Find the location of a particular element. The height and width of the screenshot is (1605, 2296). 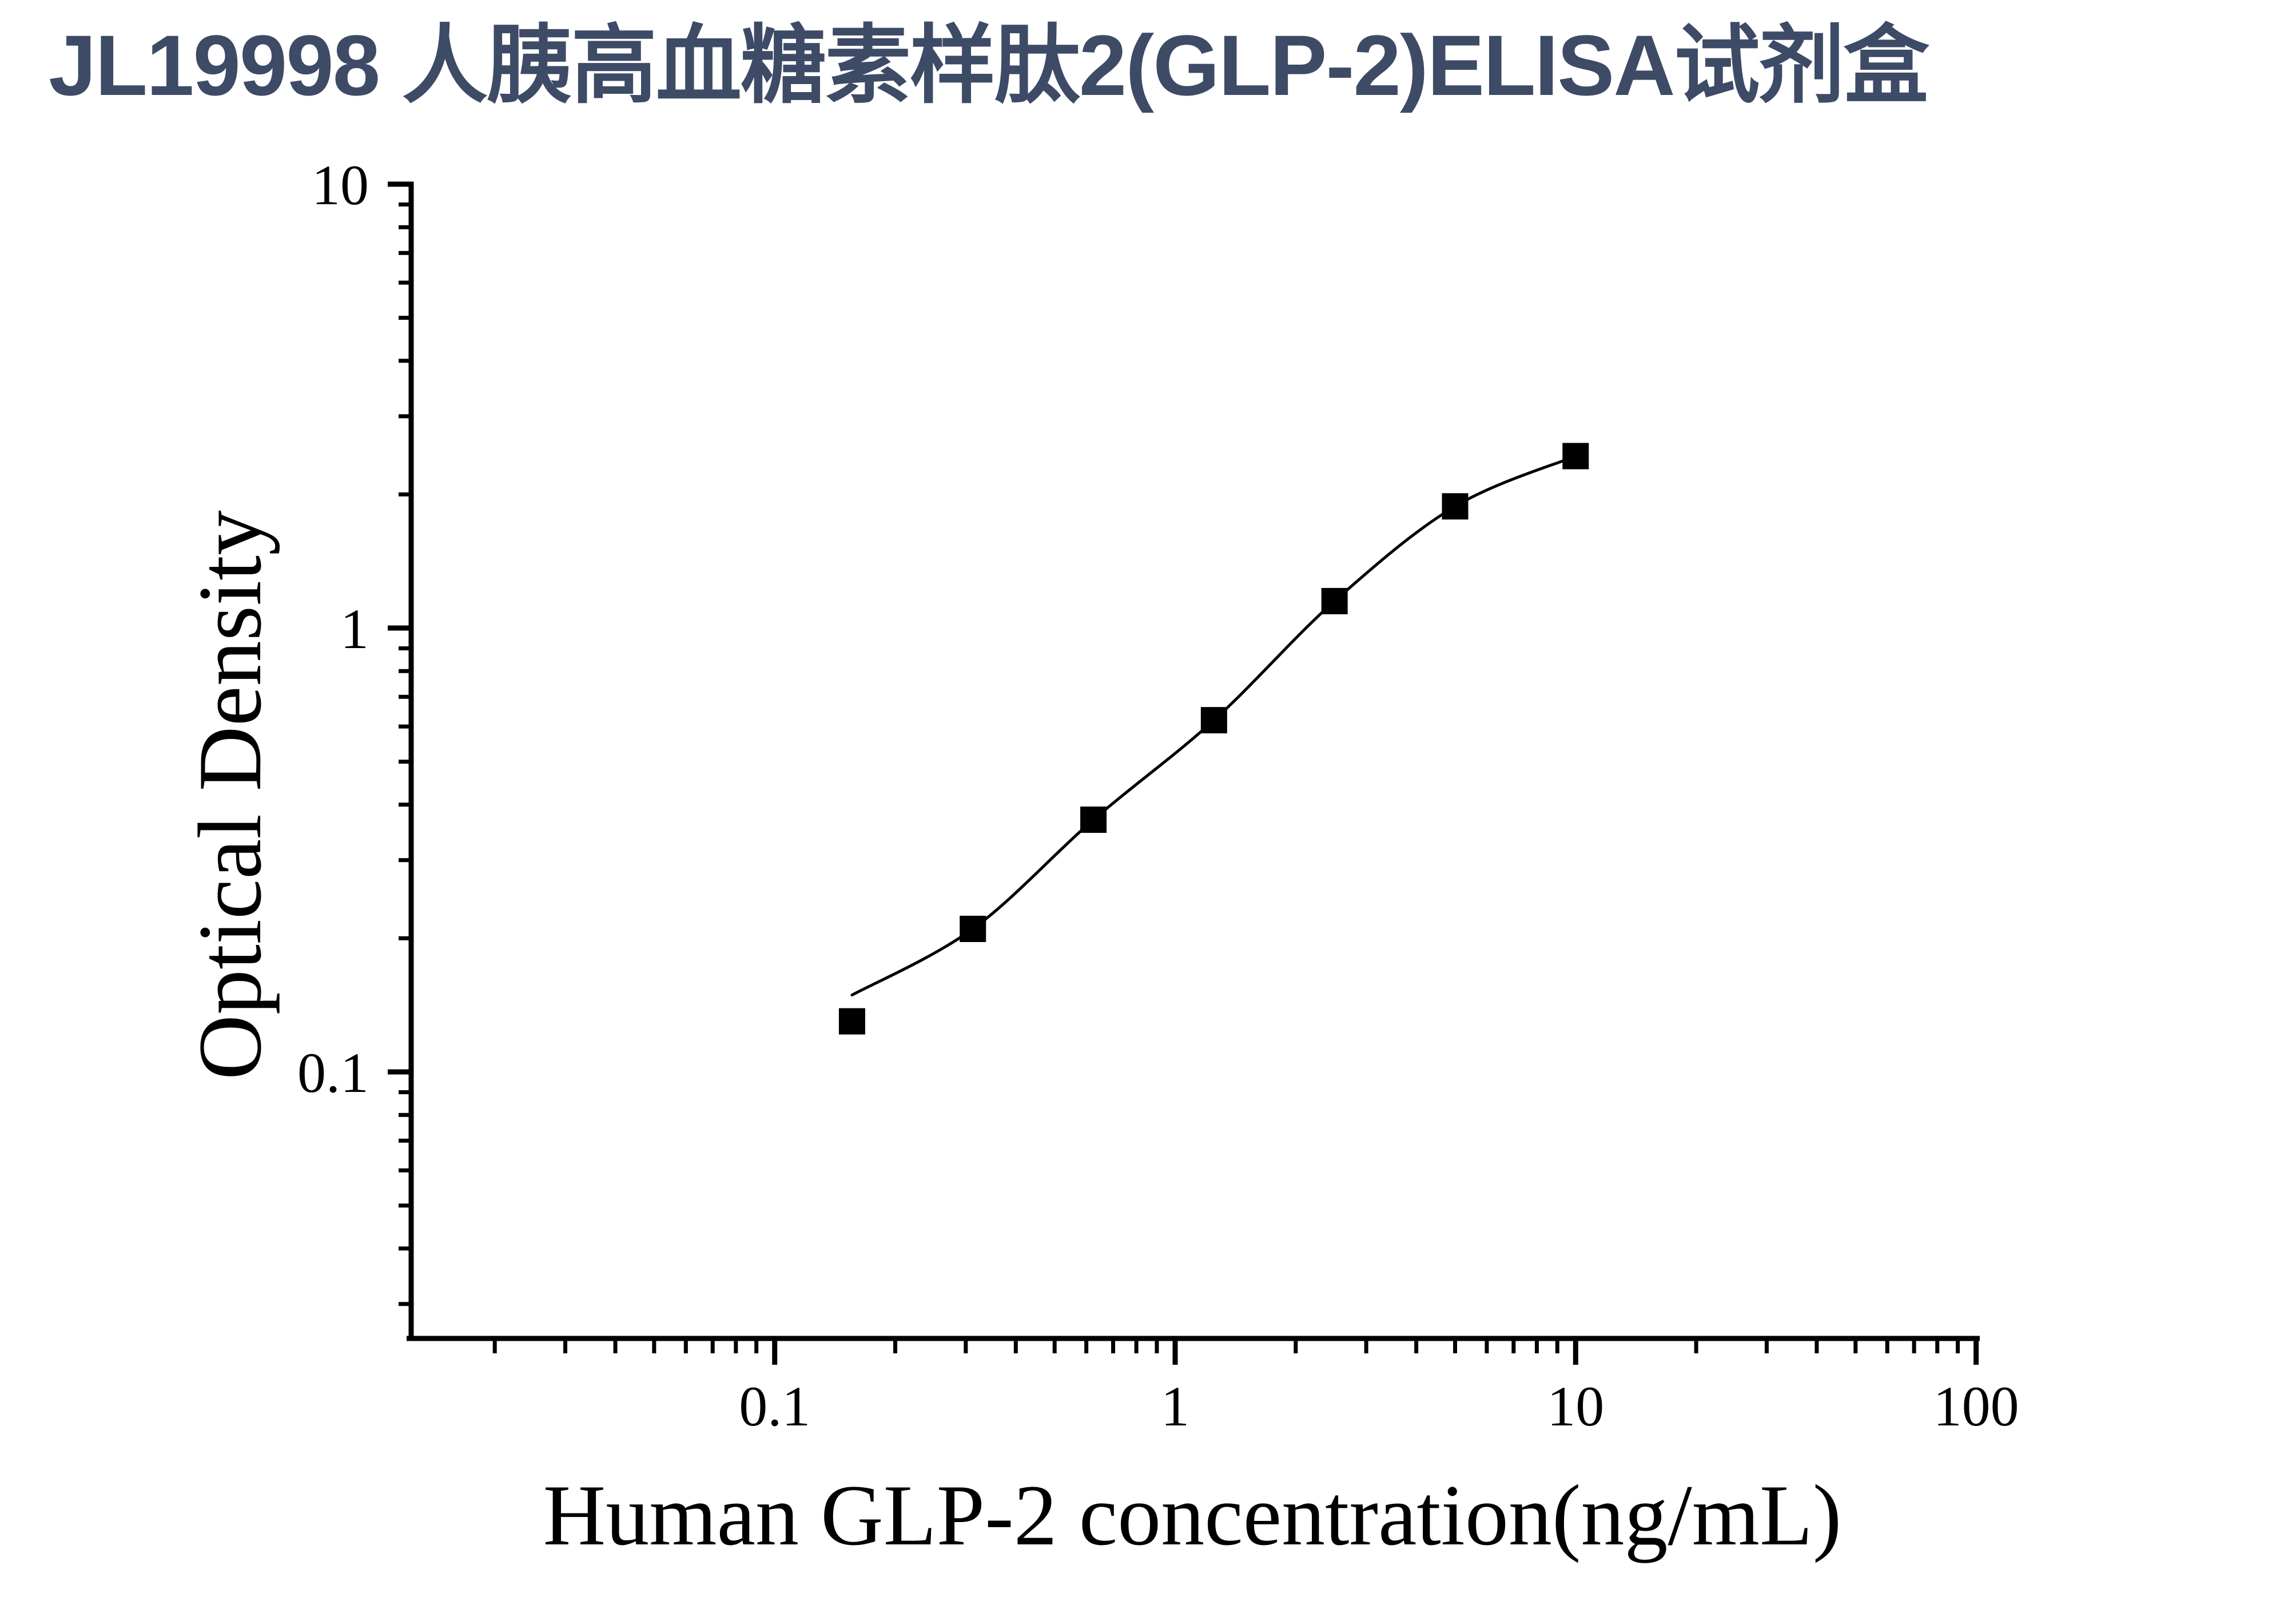

y-axis-title: Optical Density is located at coordinates (230, 795).